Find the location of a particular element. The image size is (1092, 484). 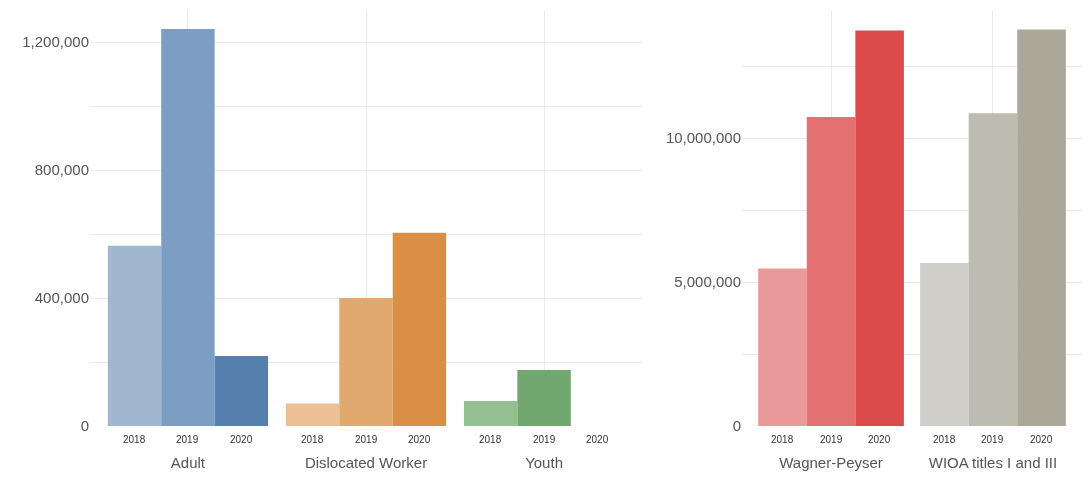

y-tick-label: 400,000 is located at coordinates (61, 298).